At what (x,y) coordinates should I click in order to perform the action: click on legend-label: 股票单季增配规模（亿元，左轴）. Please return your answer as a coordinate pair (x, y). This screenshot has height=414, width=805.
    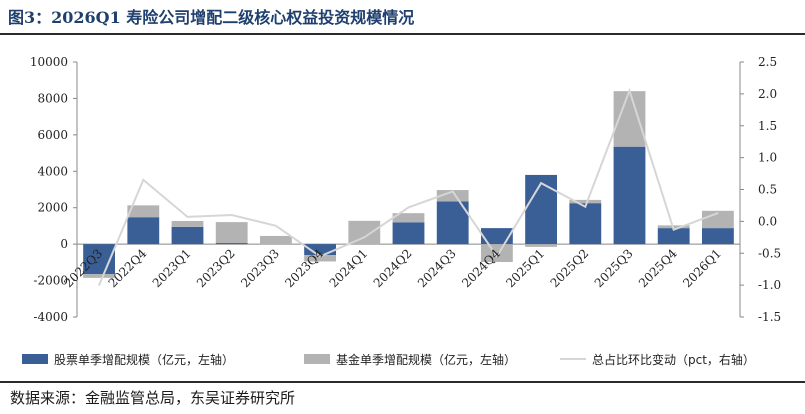
    Looking at the image, I should click on (144, 359).